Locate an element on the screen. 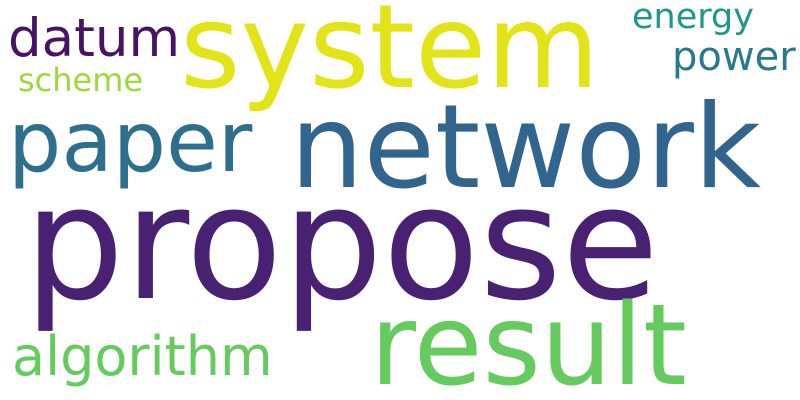  word-datum: datum is located at coordinates (94, 38).